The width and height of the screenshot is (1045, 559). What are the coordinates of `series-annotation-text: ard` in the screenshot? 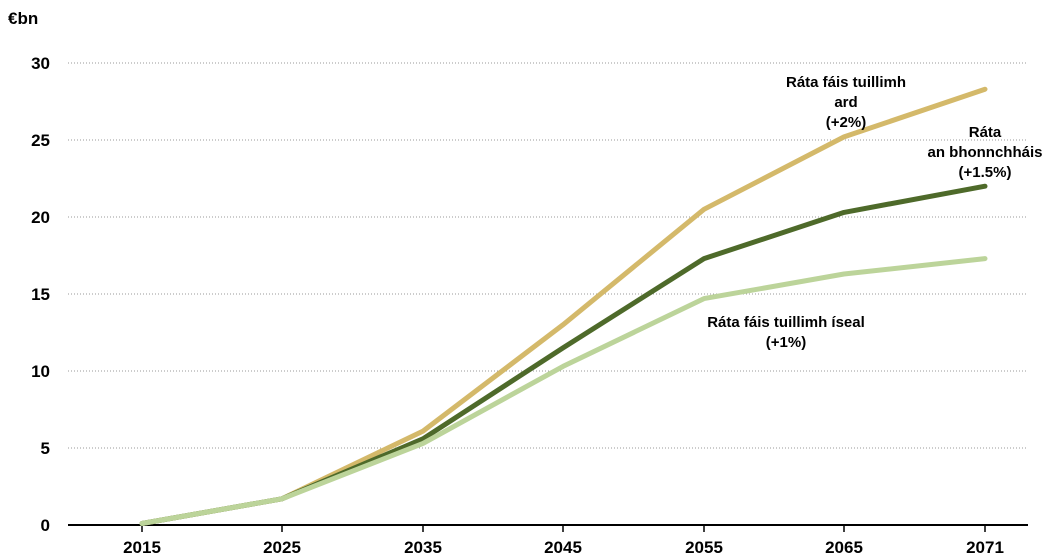 It's located at (845, 102).